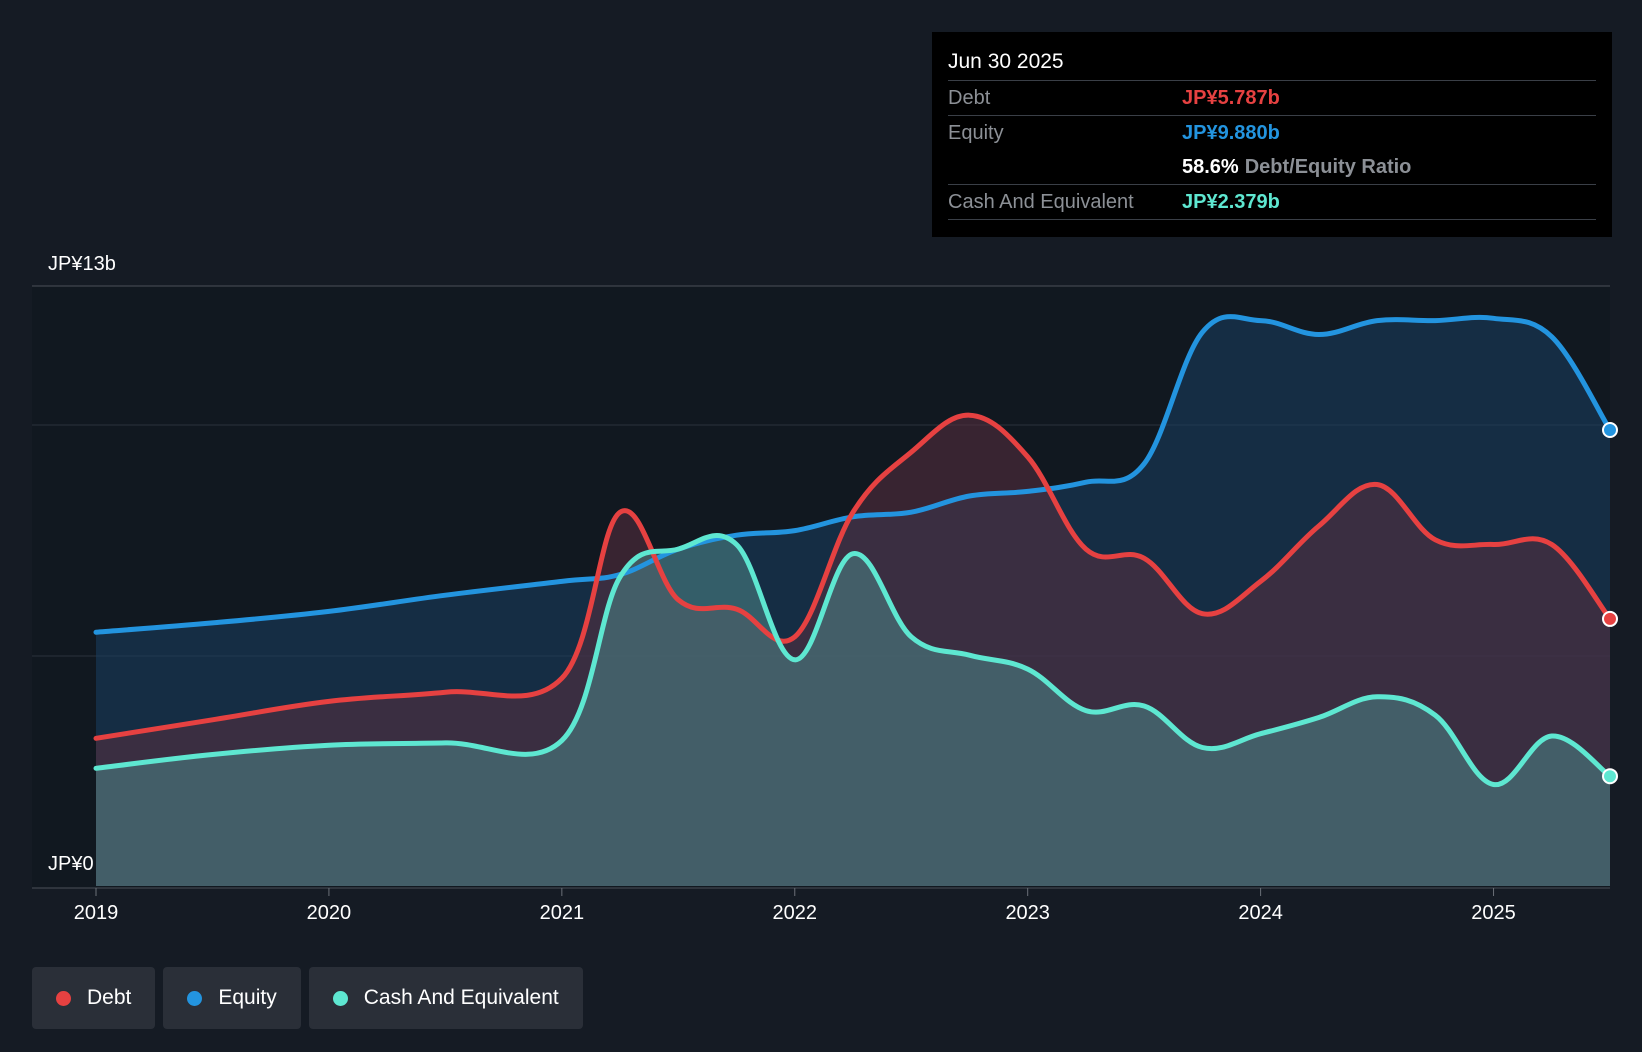 Image resolution: width=1642 pixels, height=1052 pixels. Describe the element at coordinates (247, 997) in the screenshot. I see `legend-label-equity: Equity` at that location.